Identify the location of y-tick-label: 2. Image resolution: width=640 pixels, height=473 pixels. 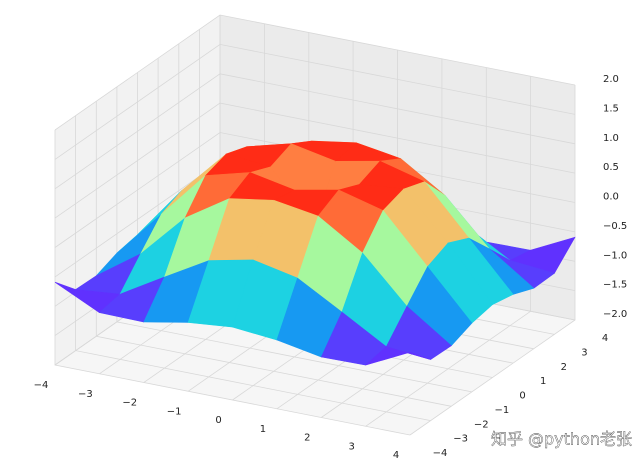
(564, 367).